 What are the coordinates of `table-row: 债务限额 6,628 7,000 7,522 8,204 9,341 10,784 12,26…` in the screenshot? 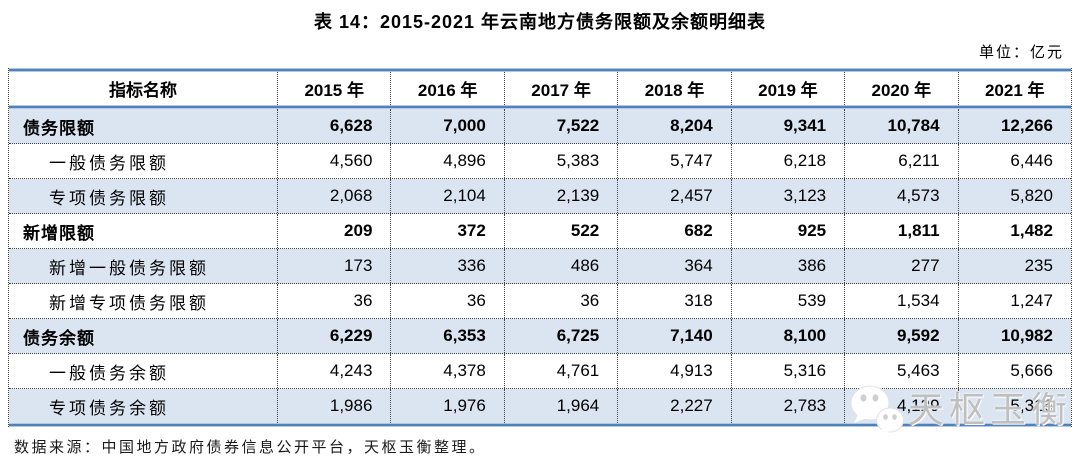 It's located at (540, 126).